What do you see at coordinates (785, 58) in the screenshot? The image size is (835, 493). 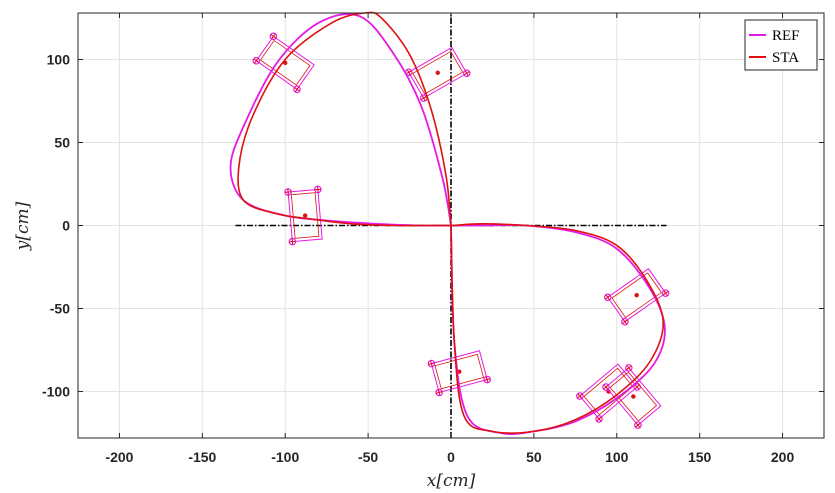 I see `legend-sta-label: STA` at bounding box center [785, 58].